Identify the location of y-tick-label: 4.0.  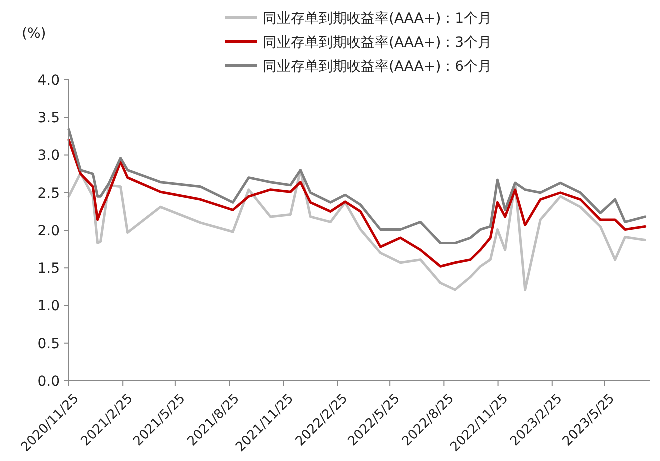
(49, 80).